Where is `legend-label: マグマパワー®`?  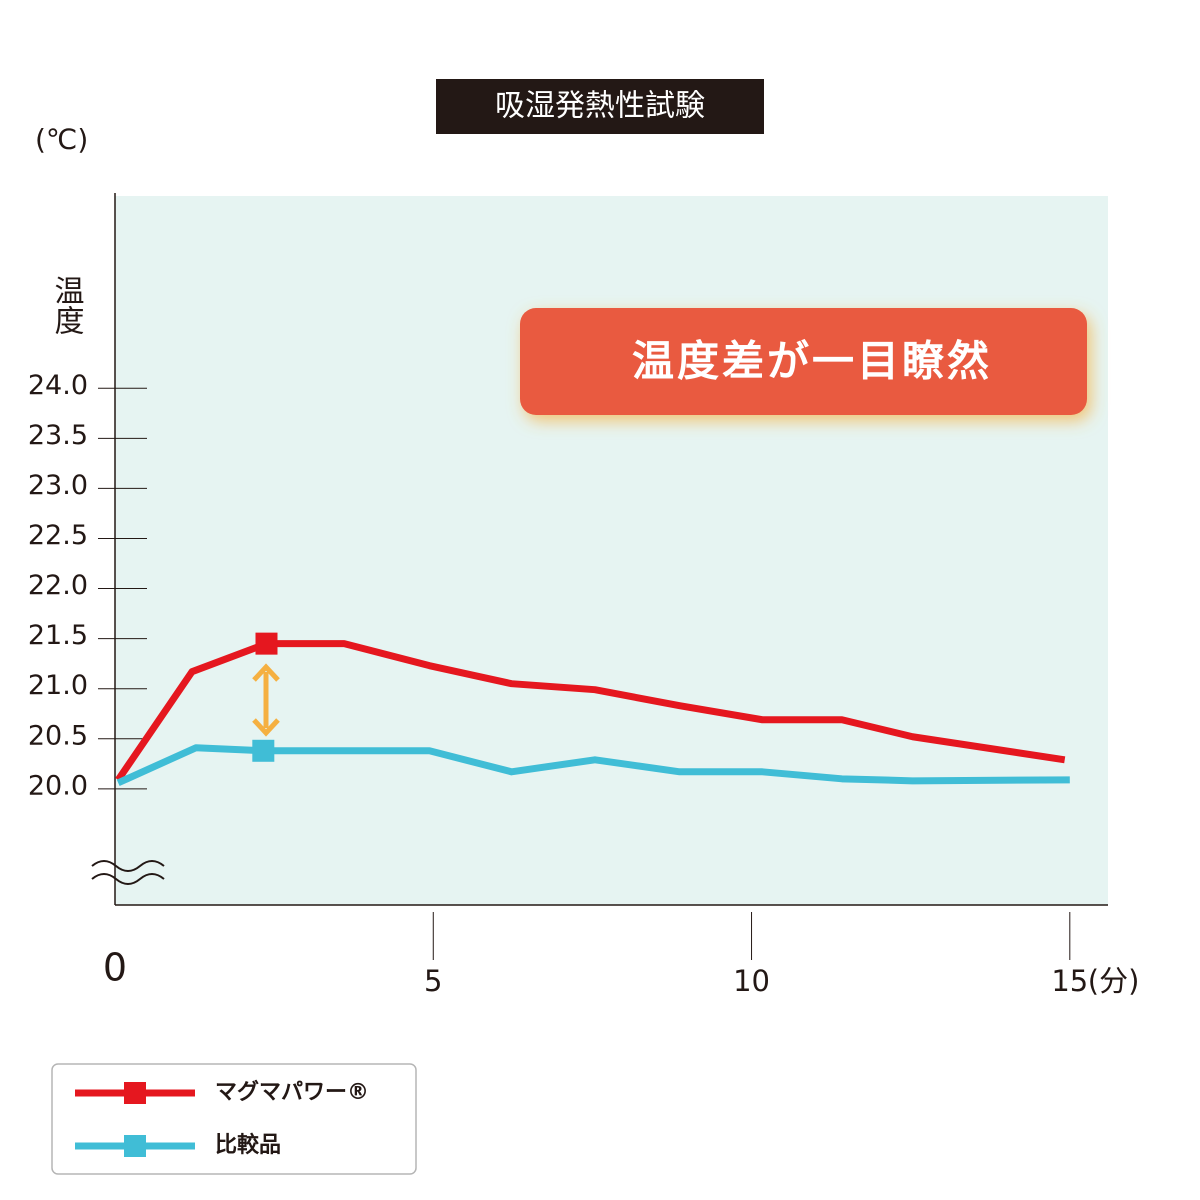 legend-label: マグマパワー® is located at coordinates (292, 1092).